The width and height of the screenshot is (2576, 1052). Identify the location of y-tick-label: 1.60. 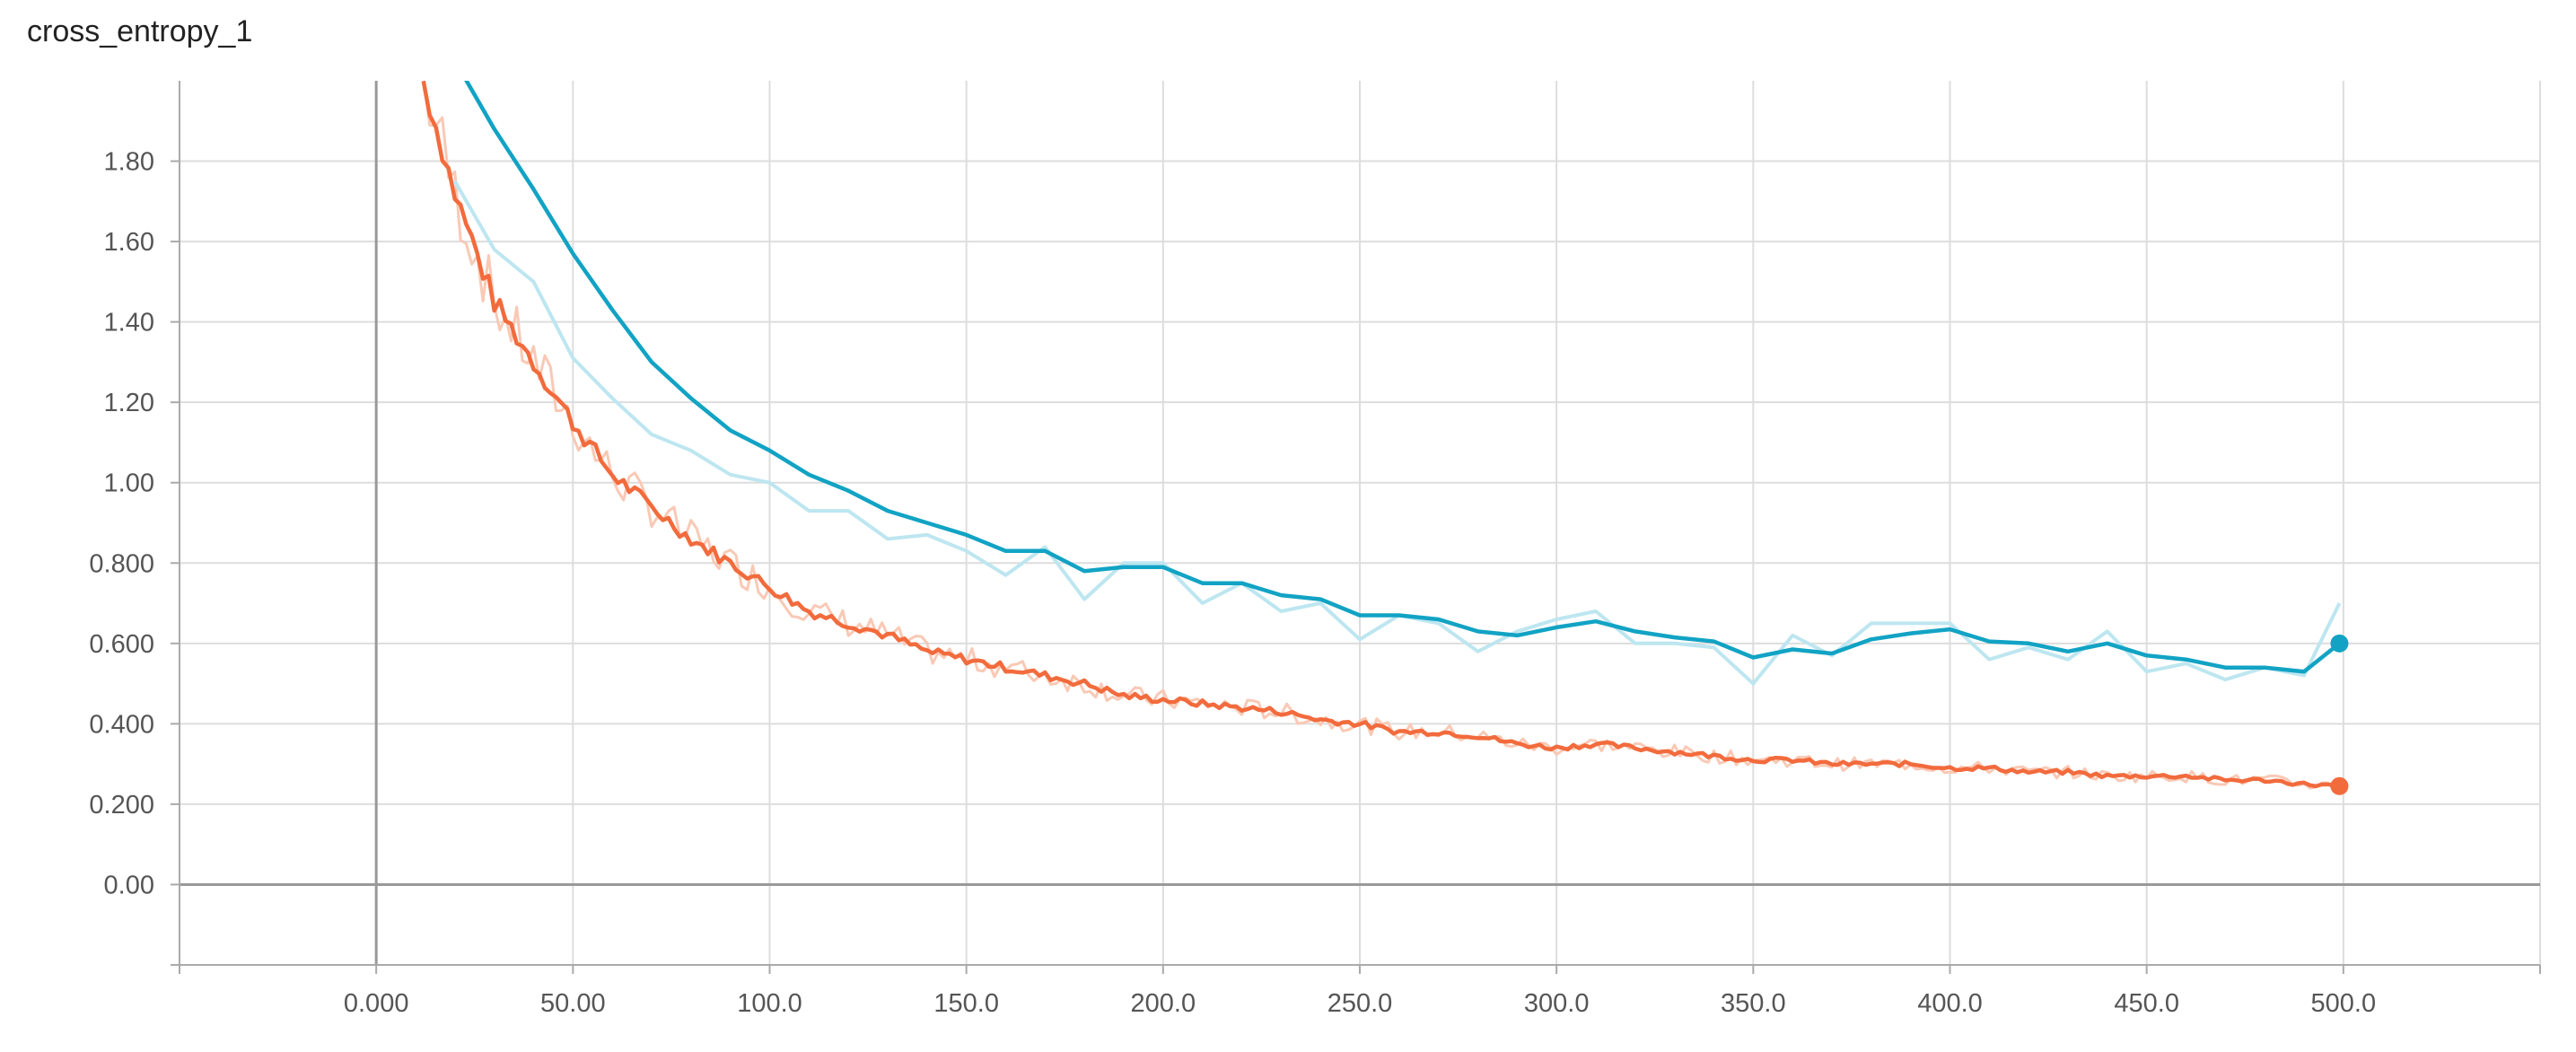
(129, 243).